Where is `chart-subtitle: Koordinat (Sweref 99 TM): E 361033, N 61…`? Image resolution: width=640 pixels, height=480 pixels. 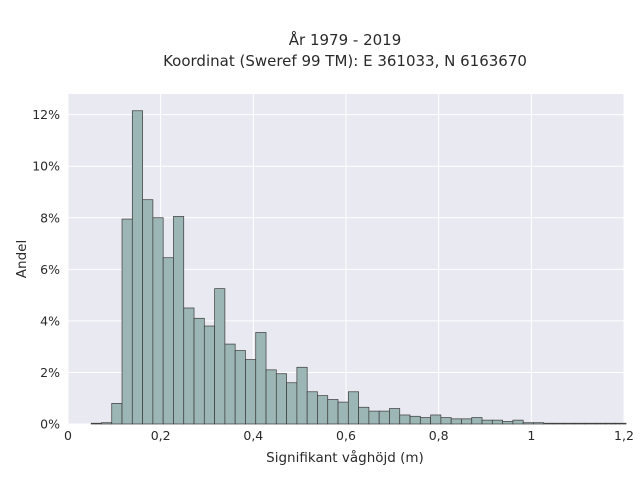
chart-subtitle: Koordinat (Sweref 99 TM): E 361033, N 61… is located at coordinates (345, 61).